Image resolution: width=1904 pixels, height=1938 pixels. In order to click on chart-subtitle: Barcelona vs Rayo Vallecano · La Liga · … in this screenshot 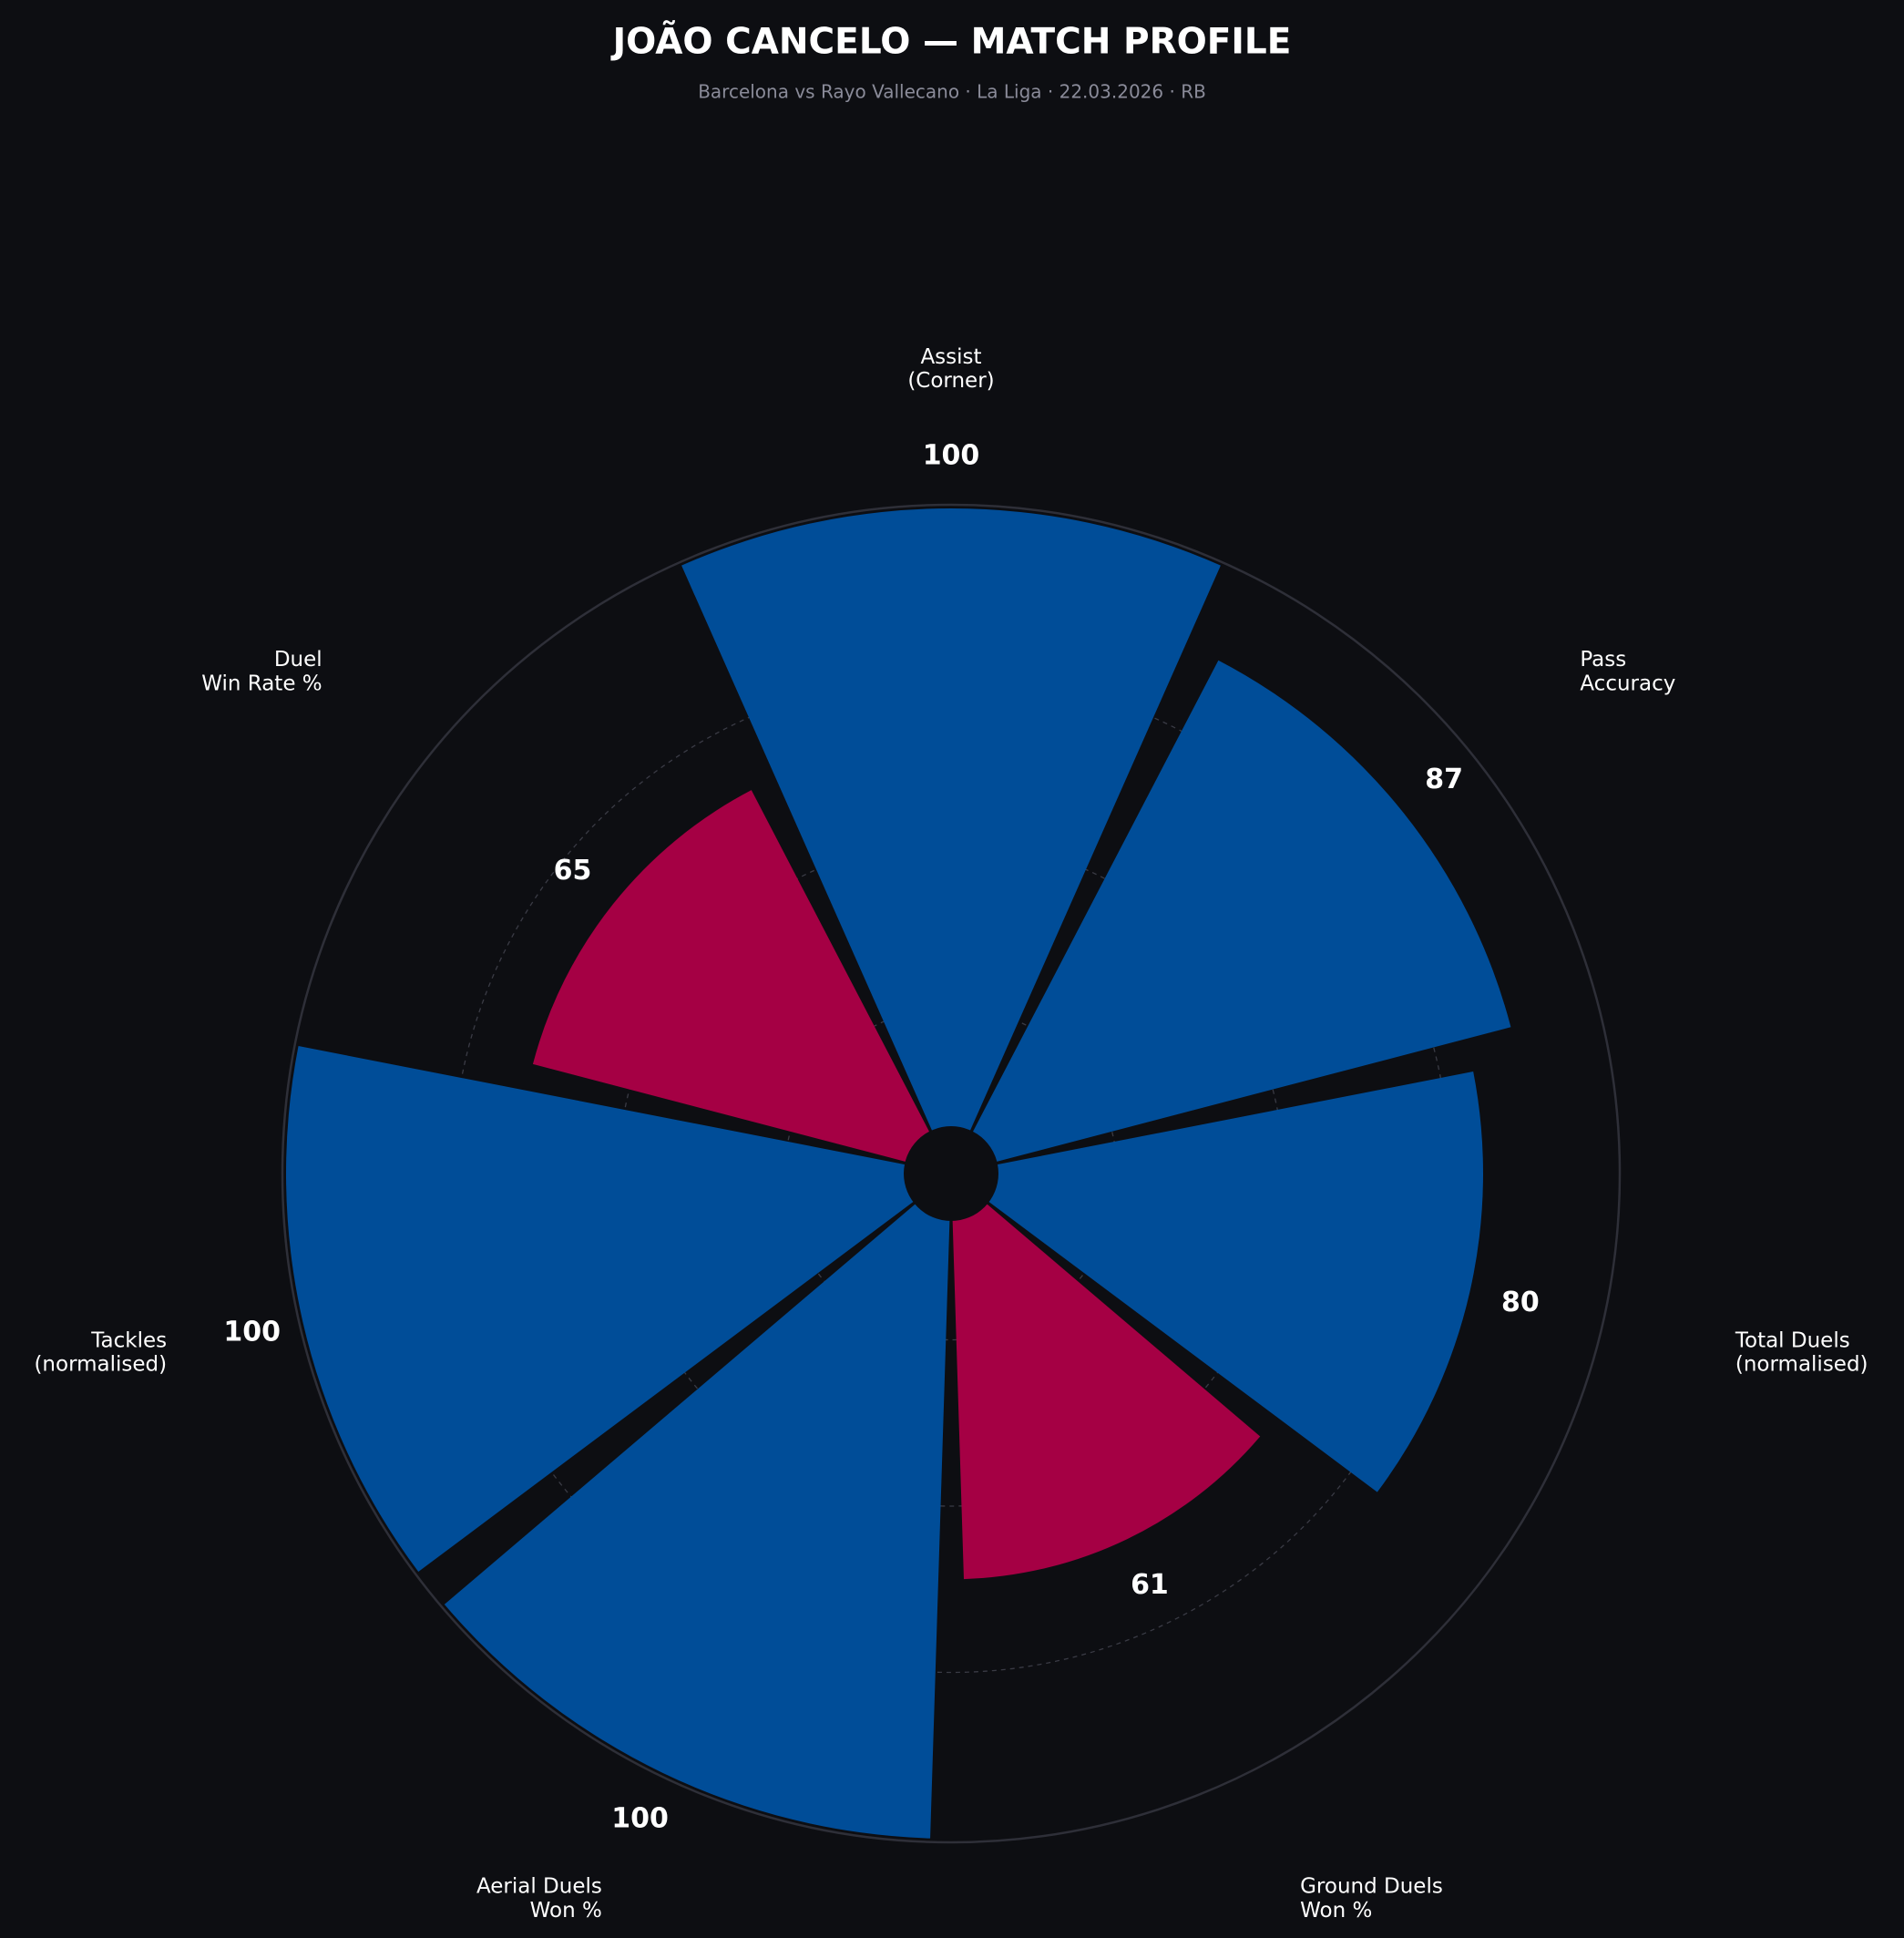, I will do `click(952, 92)`.